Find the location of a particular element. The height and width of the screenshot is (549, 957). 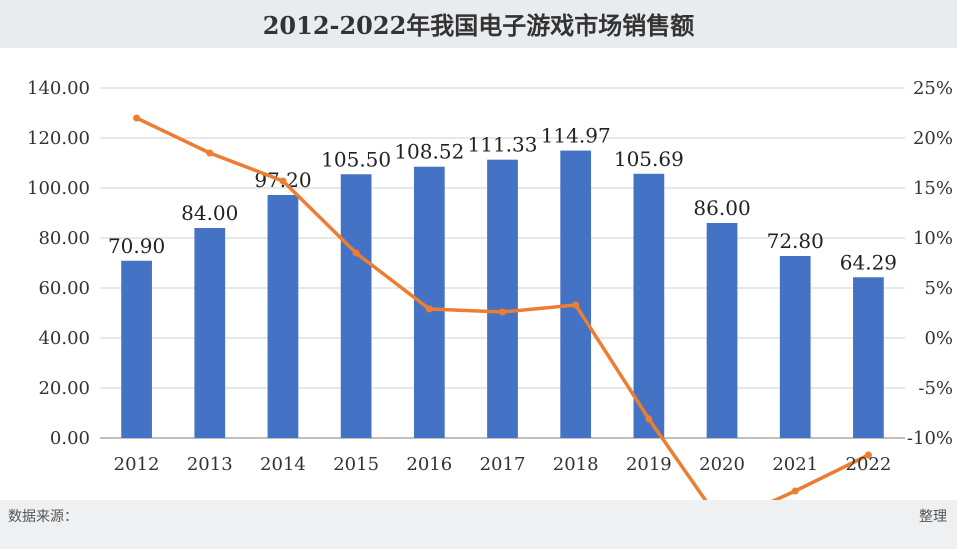

bar-data-label: 84.00 is located at coordinates (209, 213).